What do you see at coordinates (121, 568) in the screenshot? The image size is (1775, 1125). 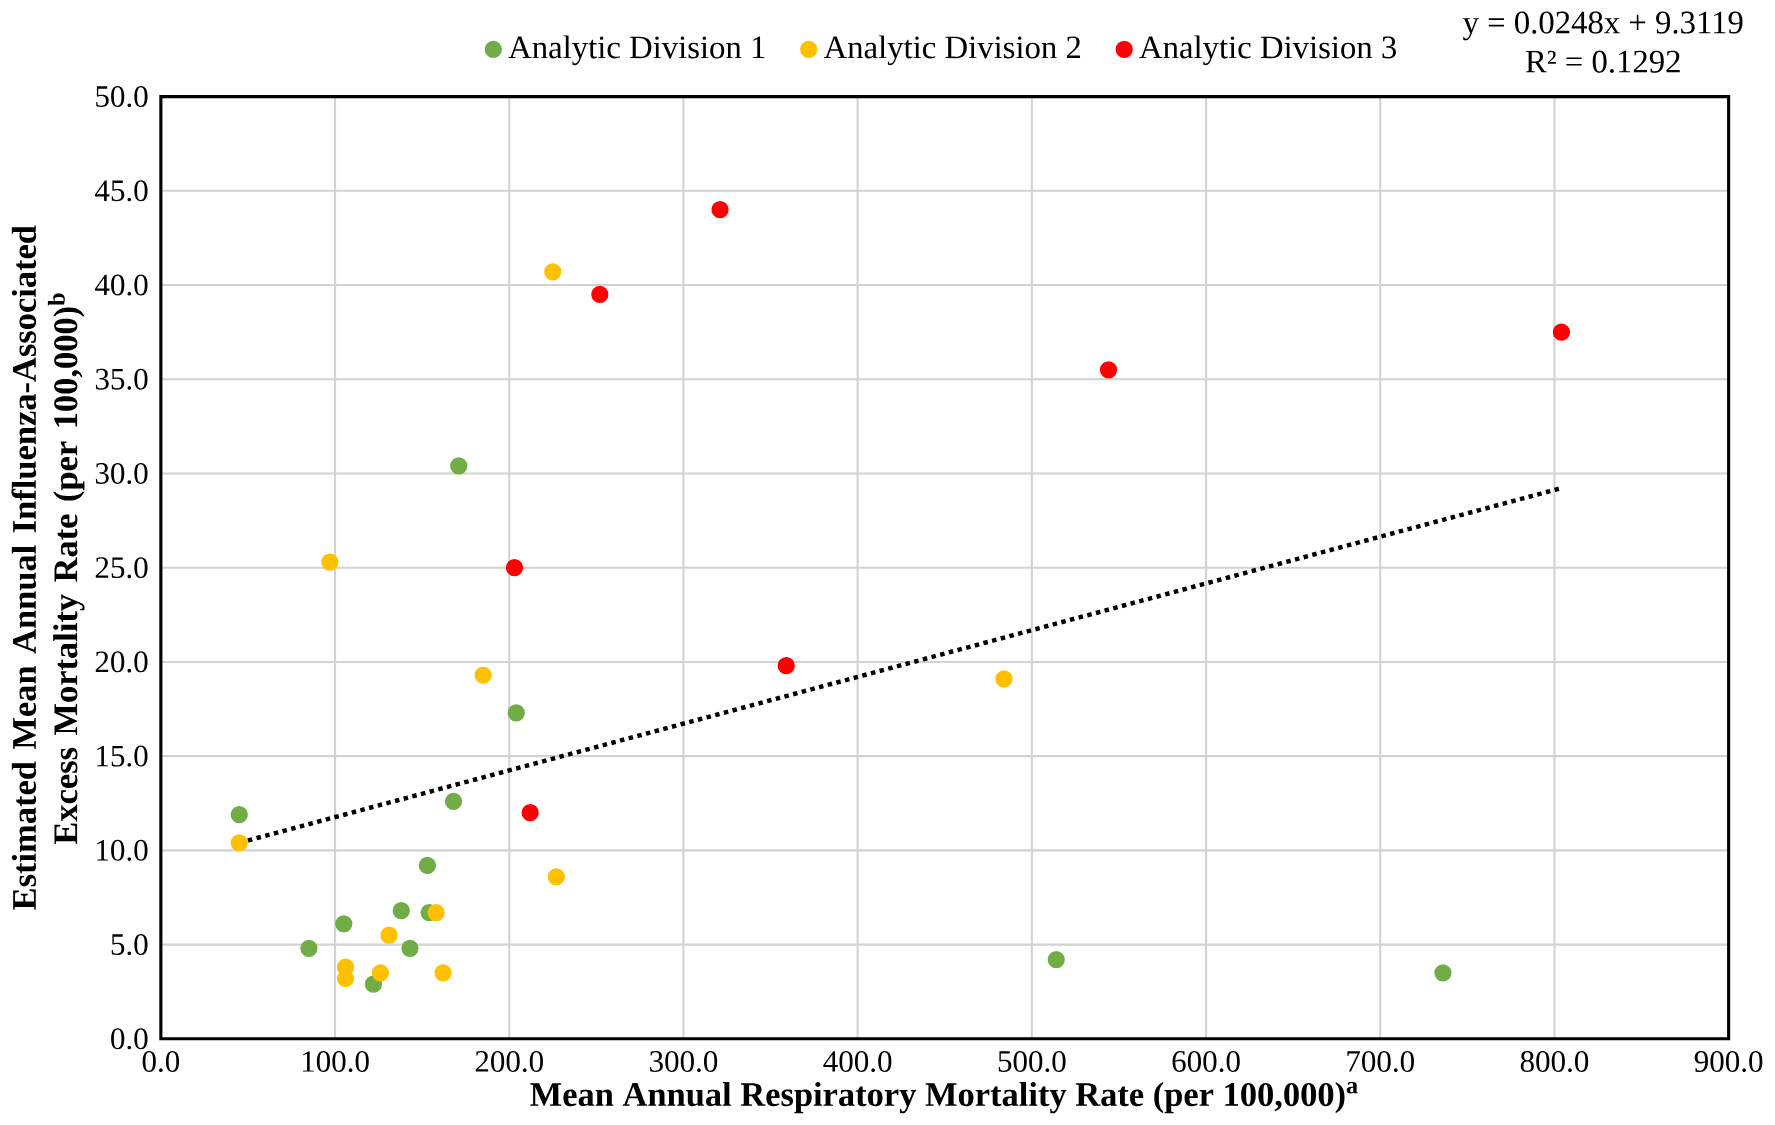 I see `y-tick-label: 25.0` at bounding box center [121, 568].